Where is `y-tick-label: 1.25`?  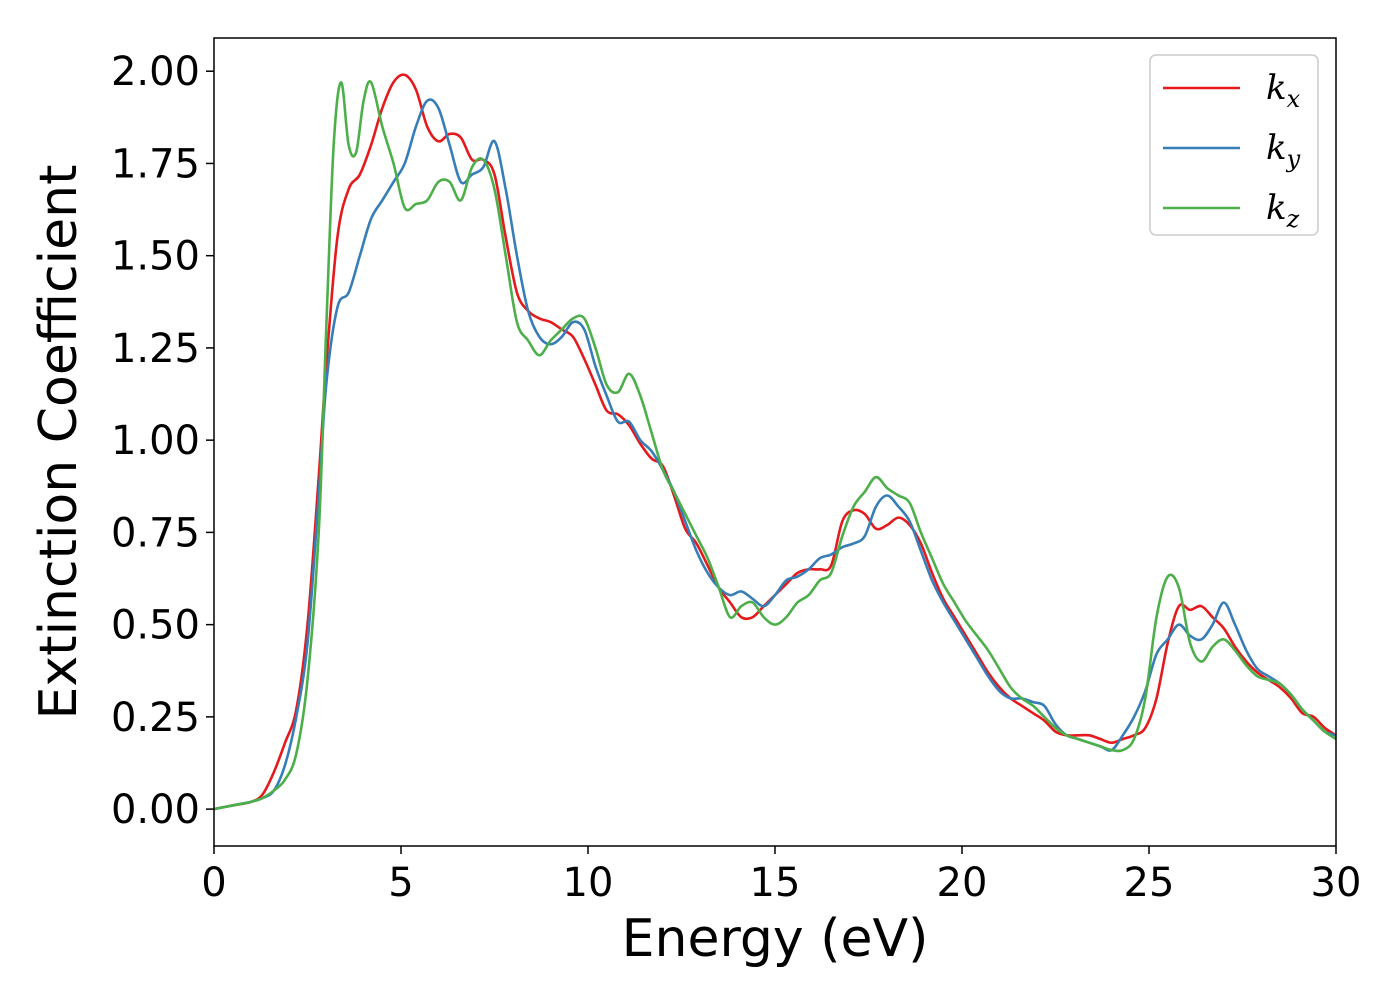
y-tick-label: 1.25 is located at coordinates (155, 349).